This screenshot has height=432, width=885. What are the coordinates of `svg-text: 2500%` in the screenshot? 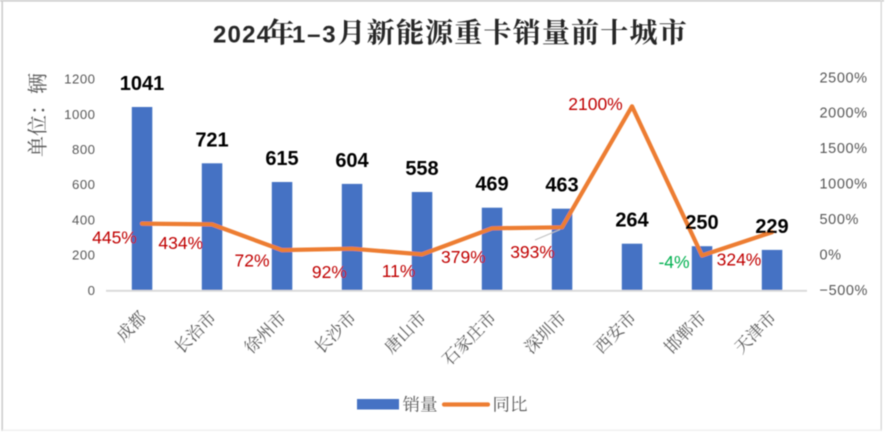 It's located at (844, 78).